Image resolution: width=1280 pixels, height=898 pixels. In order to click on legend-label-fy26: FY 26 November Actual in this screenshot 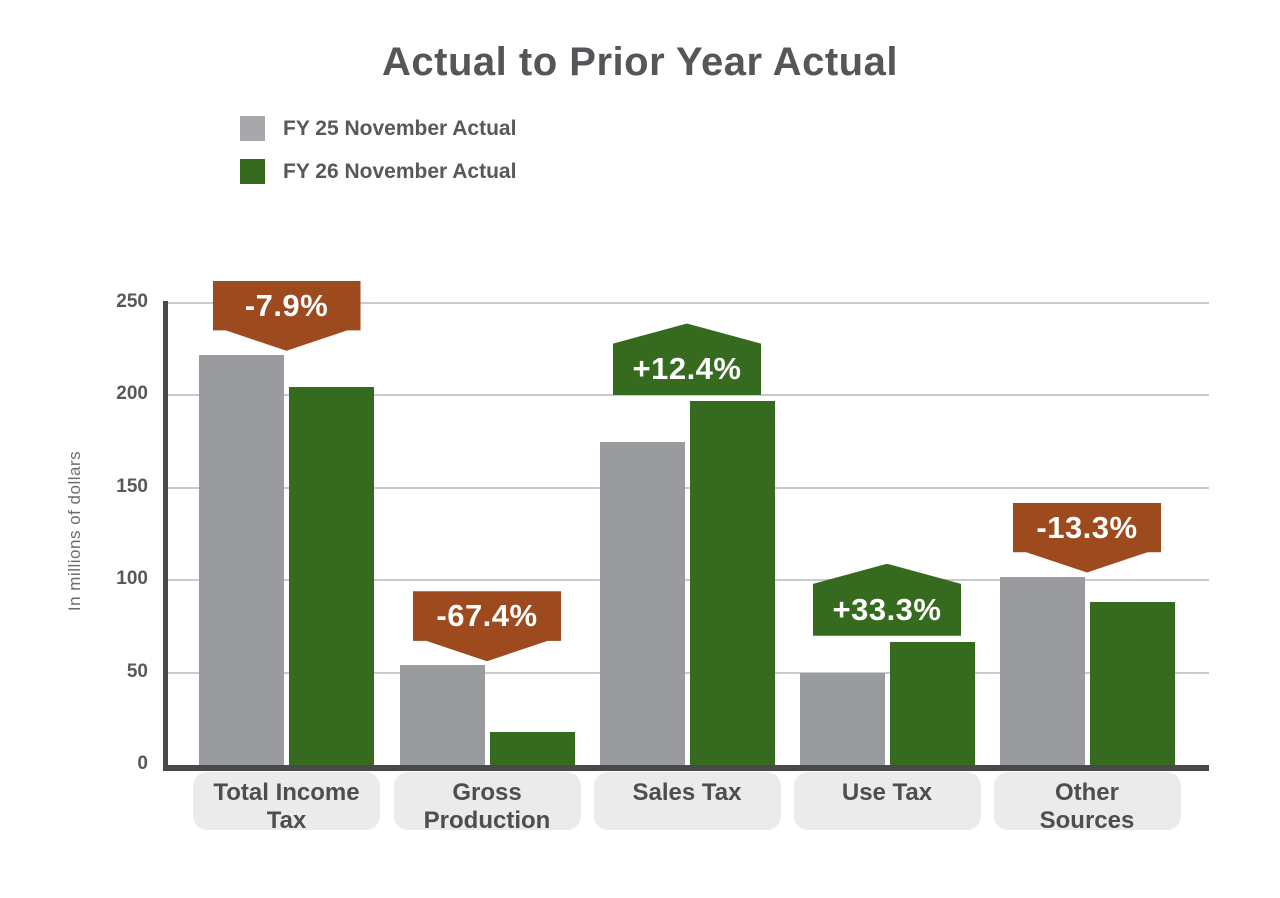, I will do `click(400, 171)`.